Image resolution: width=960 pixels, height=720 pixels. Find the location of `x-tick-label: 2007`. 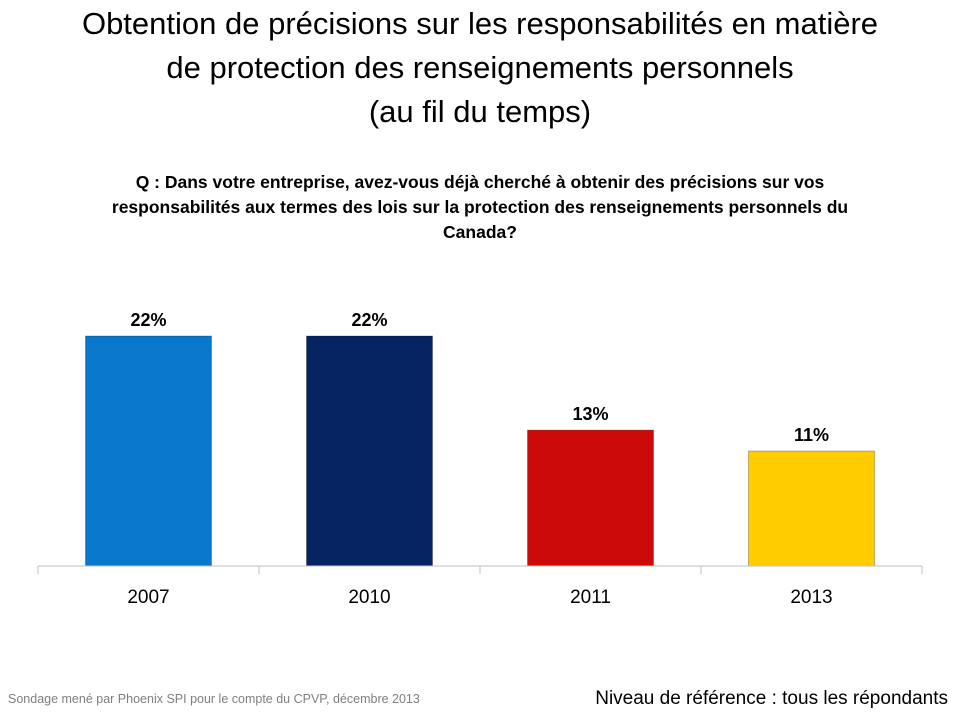

x-tick-label: 2007 is located at coordinates (148, 597).